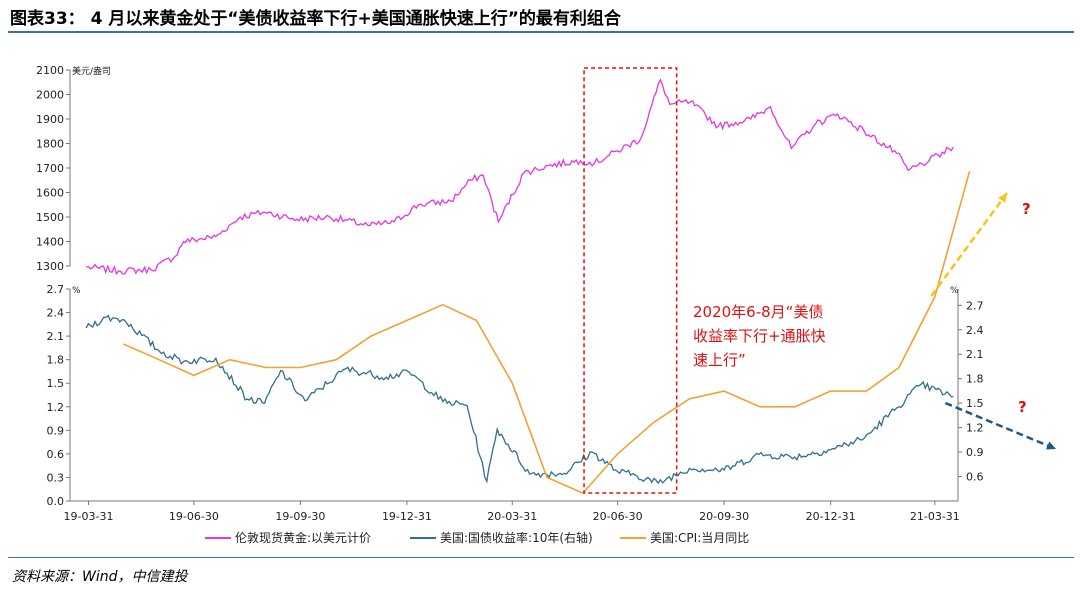 Image resolution: width=1080 pixels, height=591 pixels. Describe the element at coordinates (719, 360) in the screenshot. I see `annotation-text-line: 速上行”` at that location.